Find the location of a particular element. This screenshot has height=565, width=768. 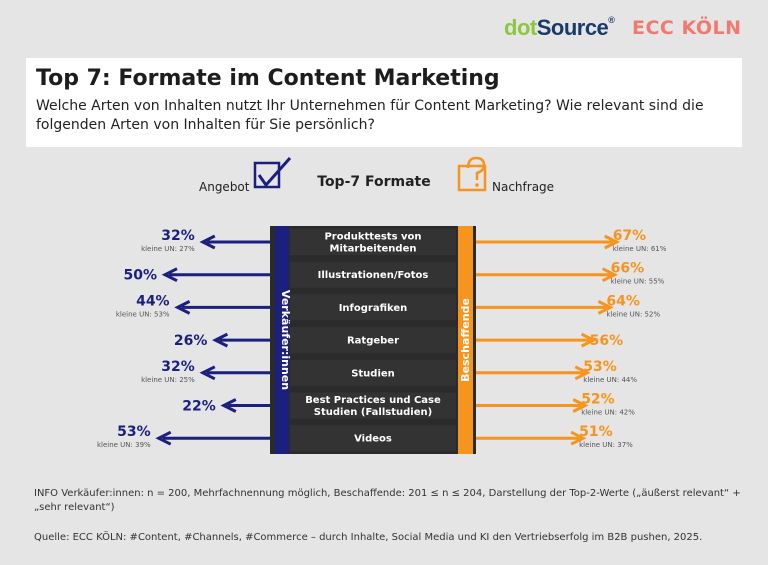

left-note-label: kleine UN: 27% is located at coordinates (168, 249).